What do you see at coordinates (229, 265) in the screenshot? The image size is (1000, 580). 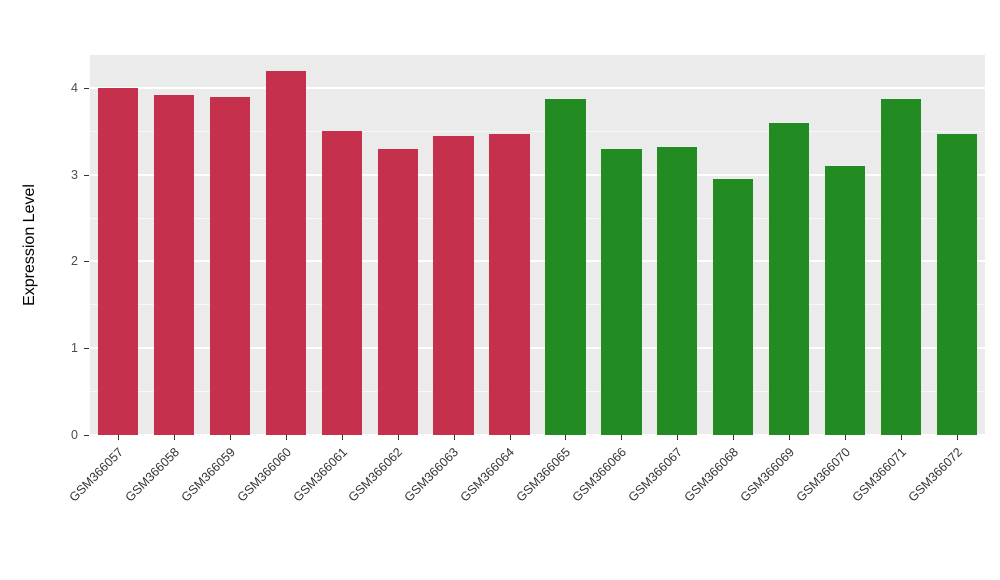 I see `bar-GSM366059` at bounding box center [229, 265].